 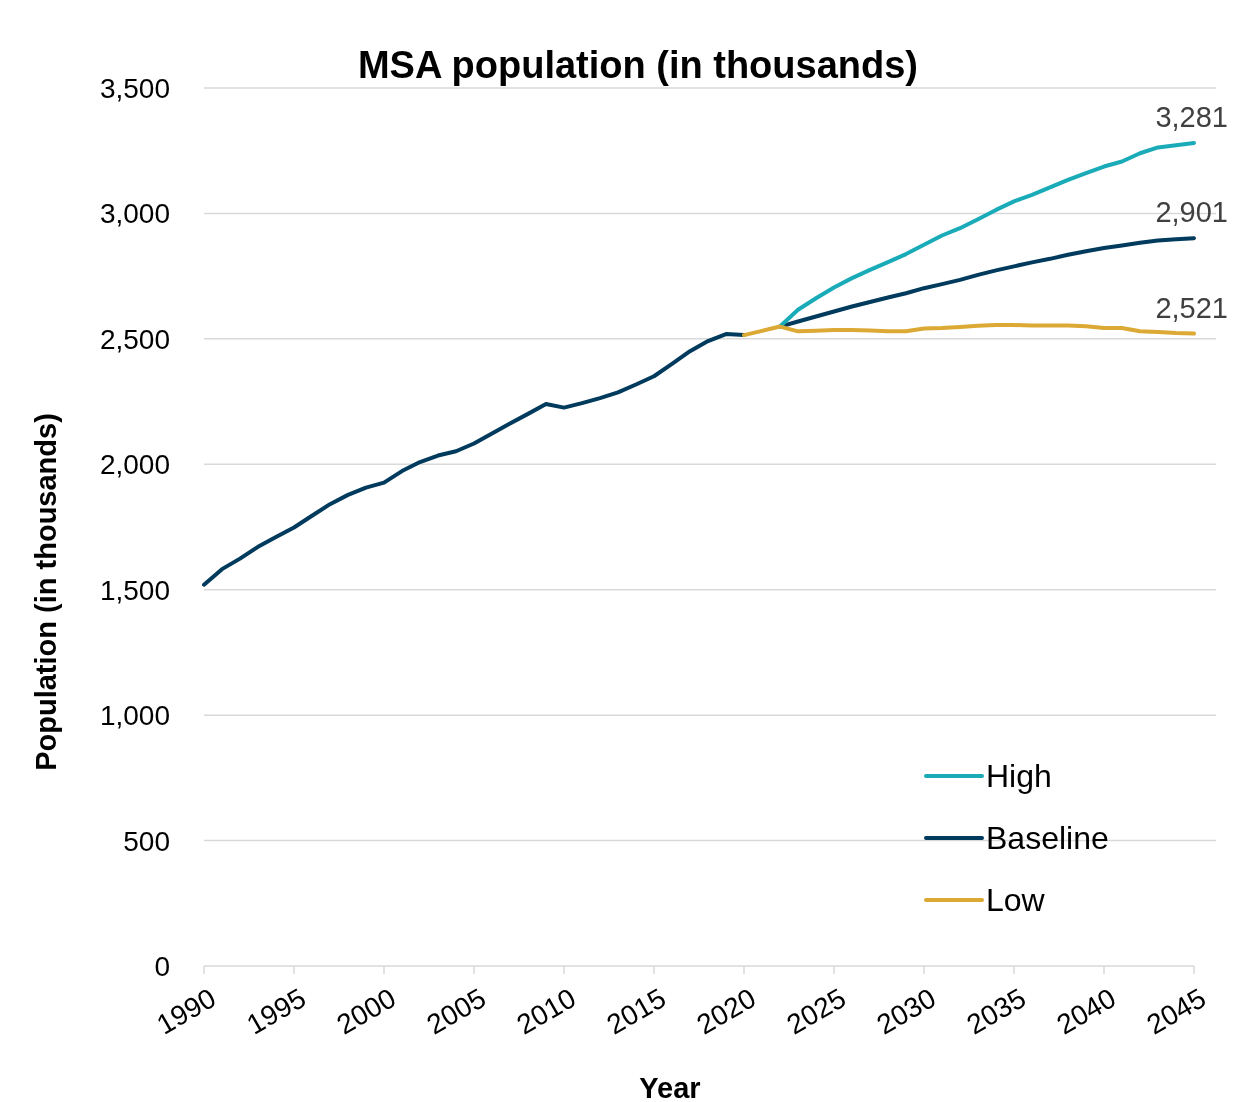 I want to click on x-tick-label: 2005, so click(x=456, y=1011).